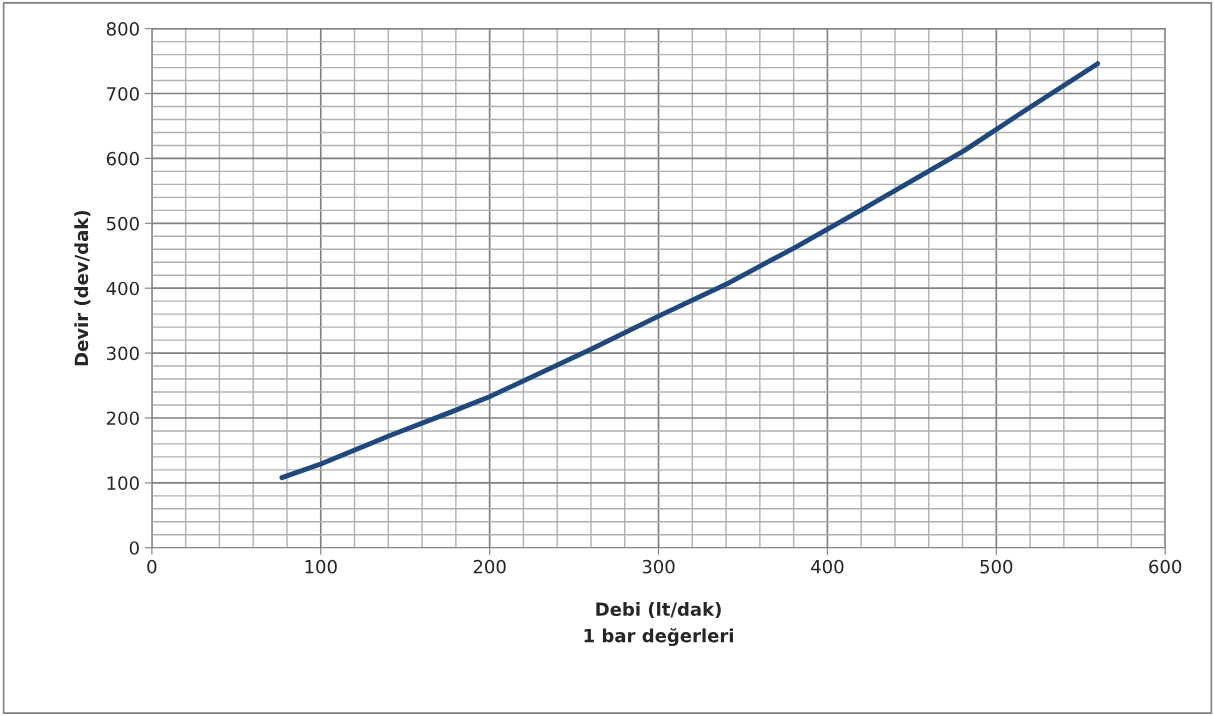 The height and width of the screenshot is (716, 1215). I want to click on y-tick-label: 200, so click(122, 418).